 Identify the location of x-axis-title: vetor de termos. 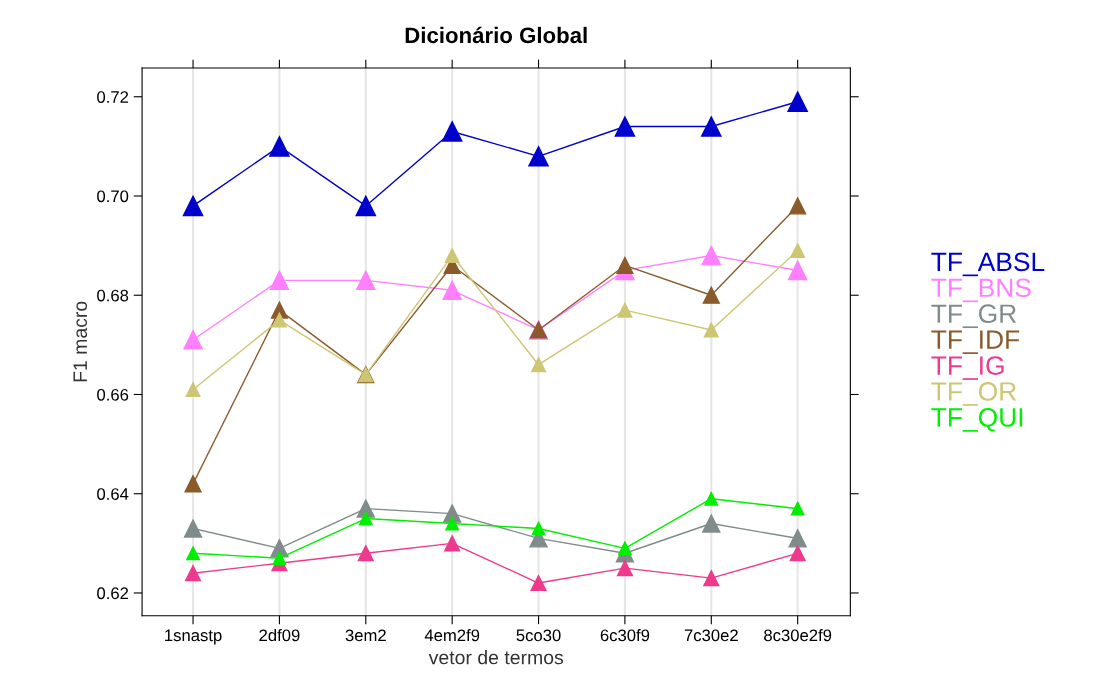
(496, 657).